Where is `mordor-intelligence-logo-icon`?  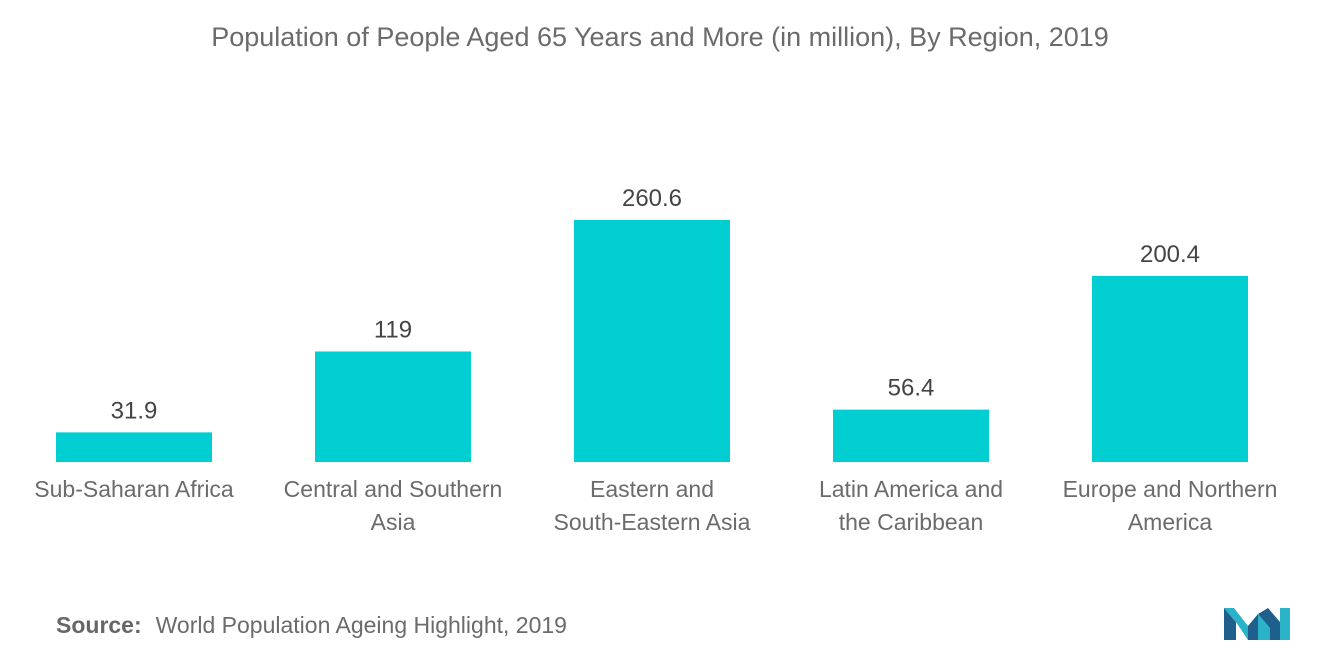
mordor-intelligence-logo-icon is located at coordinates (1257, 624).